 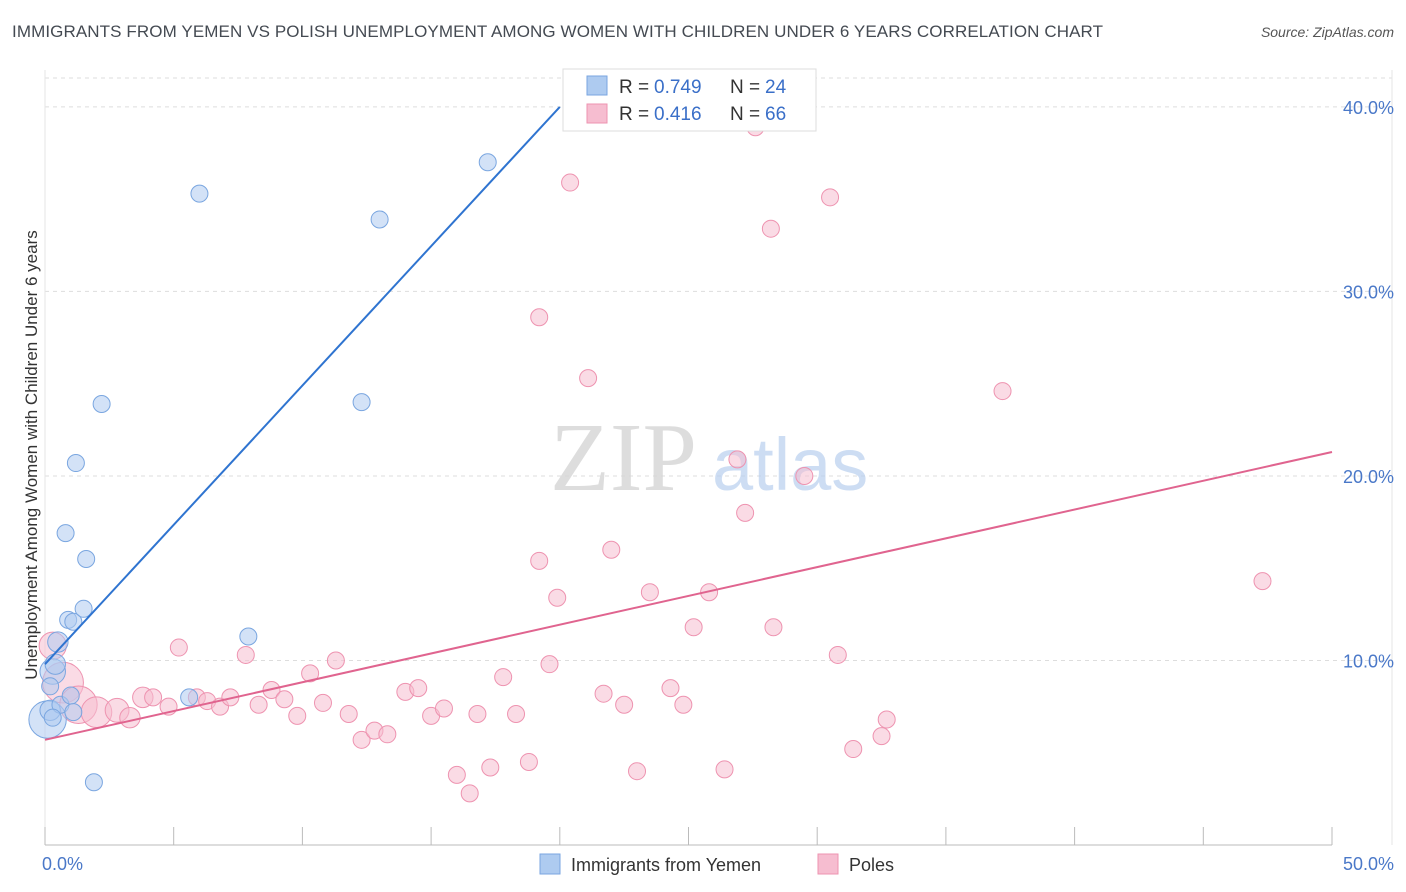 I want to click on bottom-legend: Immigrants from Yemen Poles, so click(x=716, y=864).